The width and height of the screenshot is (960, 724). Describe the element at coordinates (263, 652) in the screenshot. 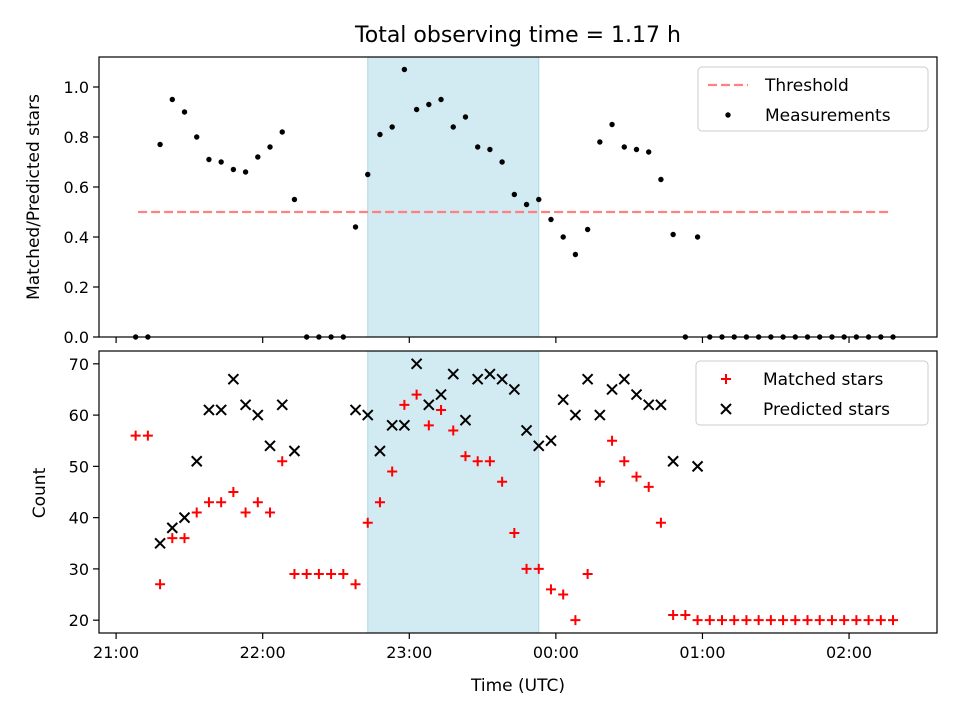

I see `x-tick-label: 22:00` at that location.